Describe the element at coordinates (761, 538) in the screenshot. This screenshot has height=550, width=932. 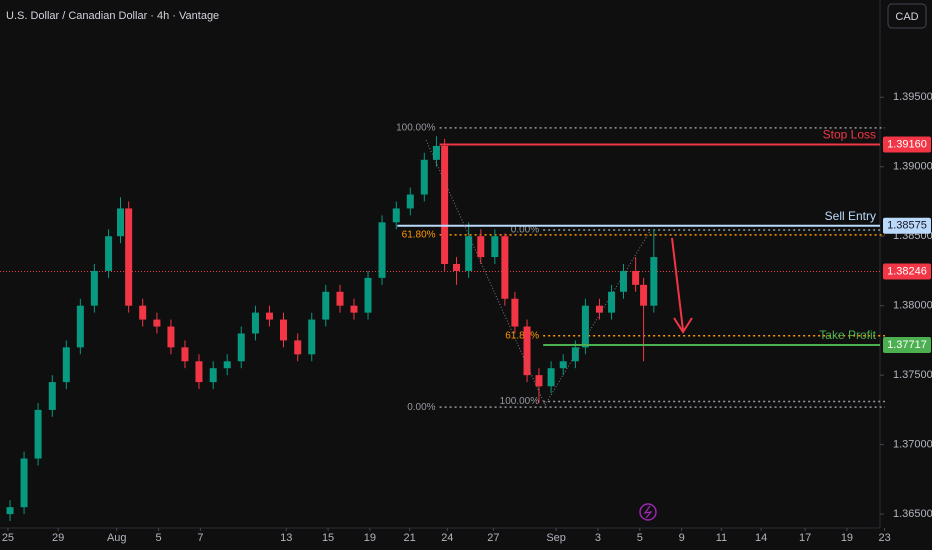
I see `x-tick-label: 14` at that location.